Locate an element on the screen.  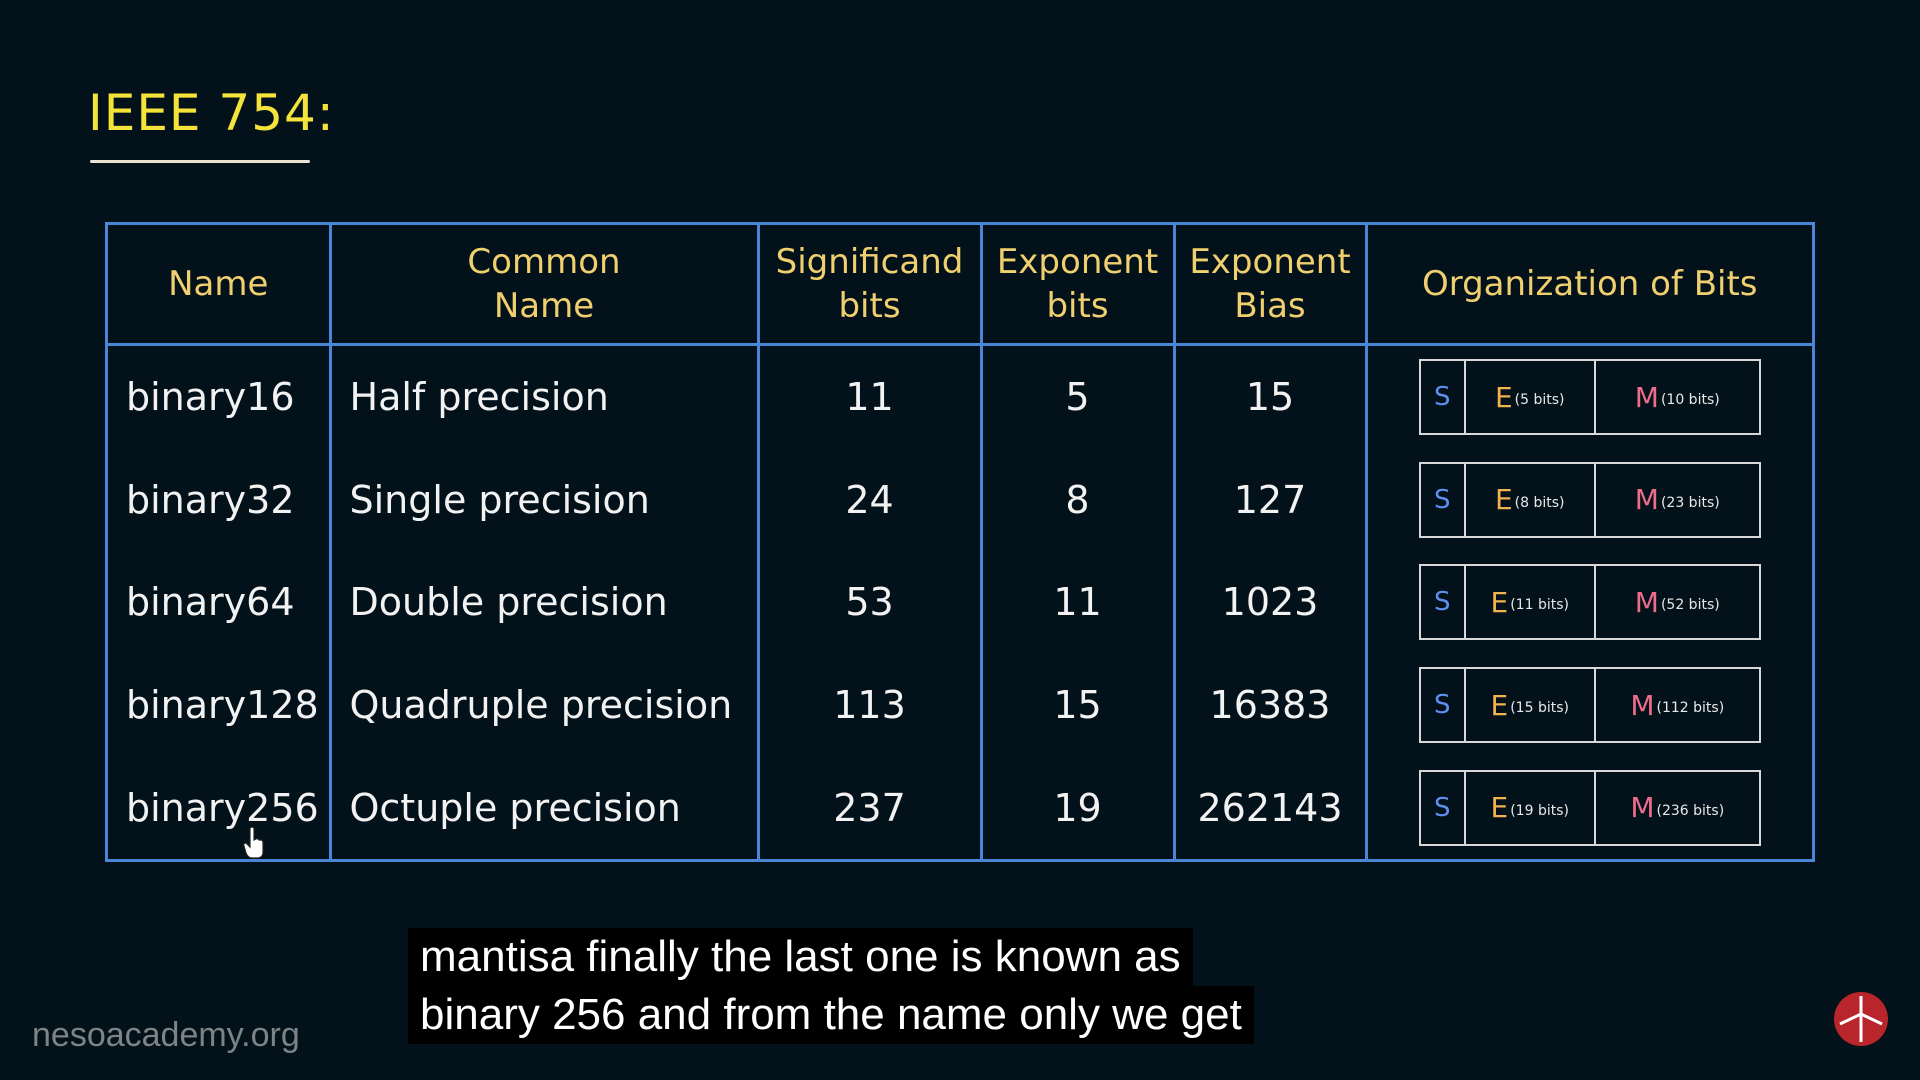
header-significand-bits: Significand bits is located at coordinates (868, 285).